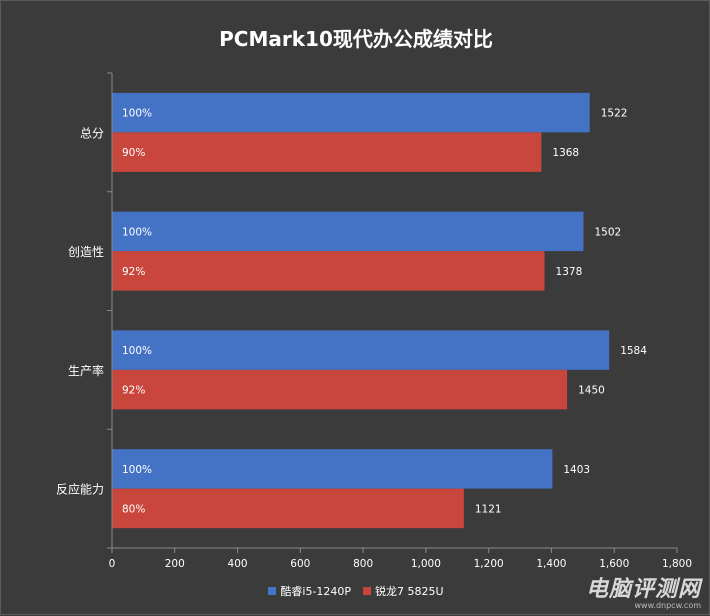 The width and height of the screenshot is (710, 616). What do you see at coordinates (112, 564) in the screenshot?
I see `x-tick-label: 0` at bounding box center [112, 564].